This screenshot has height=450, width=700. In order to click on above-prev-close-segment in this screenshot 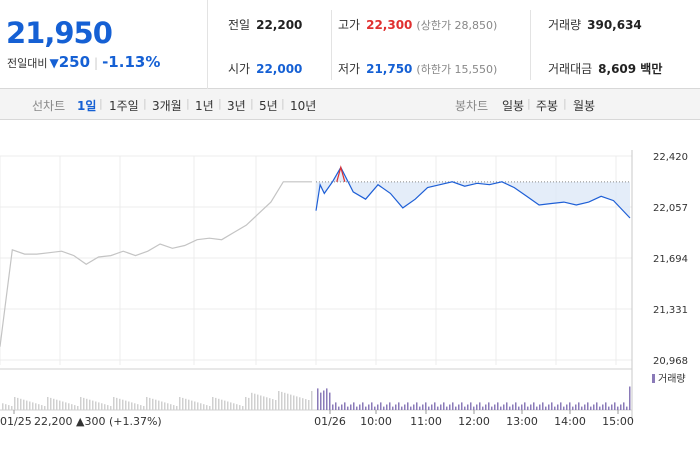, I will do `click(341, 173)`.